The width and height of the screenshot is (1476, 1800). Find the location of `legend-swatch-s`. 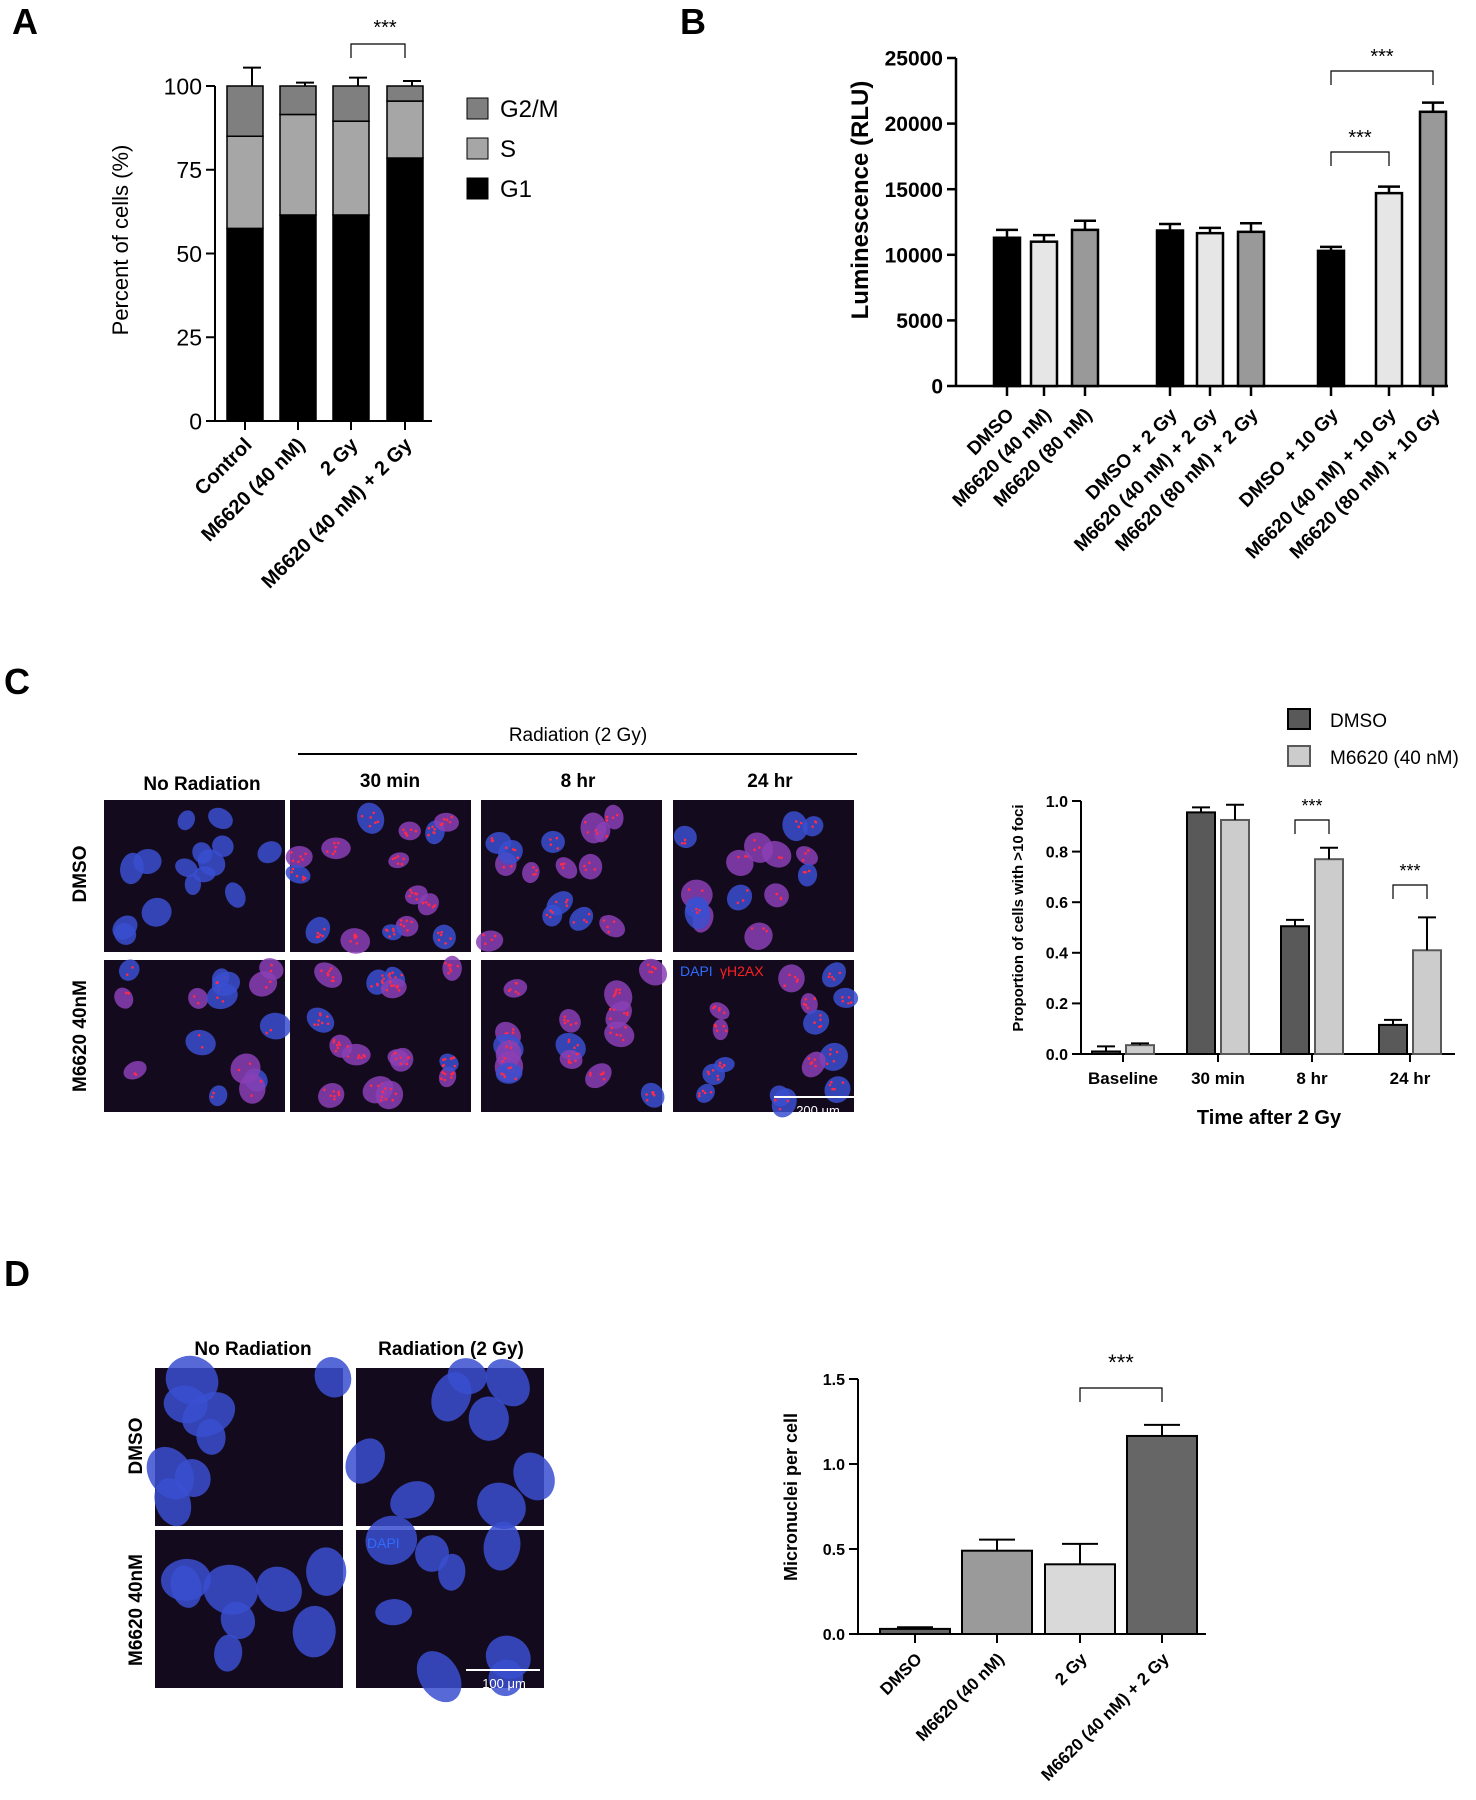

legend-swatch-s is located at coordinates (477, 148).